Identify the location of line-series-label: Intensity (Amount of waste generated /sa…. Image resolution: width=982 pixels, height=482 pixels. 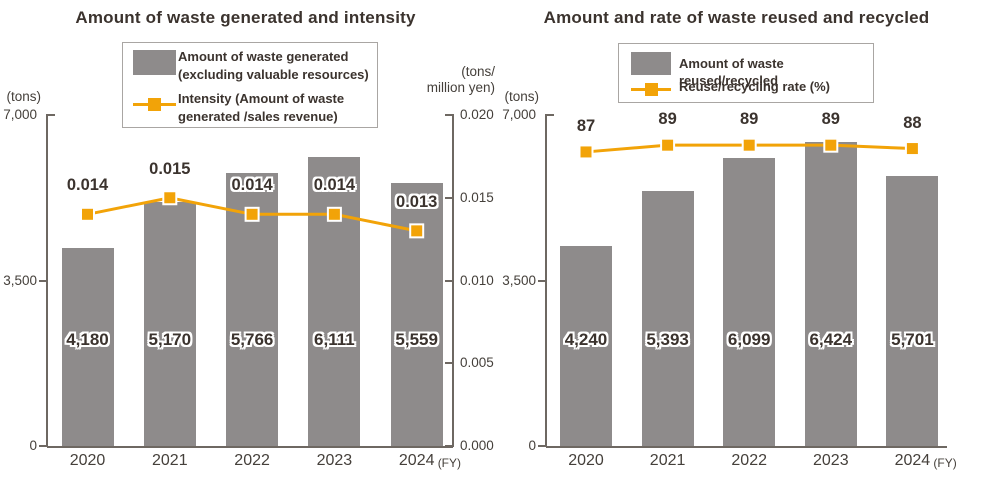
(261, 107).